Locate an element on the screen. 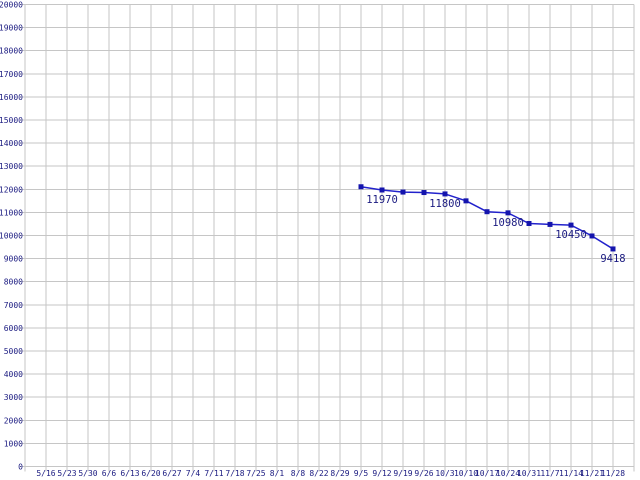 The height and width of the screenshot is (480, 640). x-axis-label: 10/17 is located at coordinates (487, 473).